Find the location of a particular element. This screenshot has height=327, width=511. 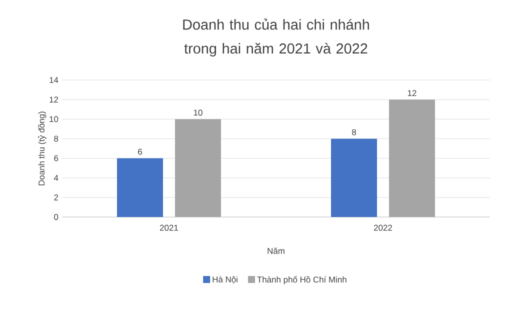

legend-label: Thành phố Hồ Chí Minh is located at coordinates (301, 280).